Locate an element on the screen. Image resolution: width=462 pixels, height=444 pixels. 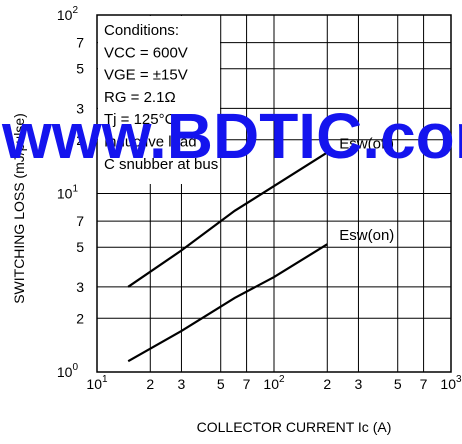
x-tick-label-10: 10³ is located at coordinates (451, 383).